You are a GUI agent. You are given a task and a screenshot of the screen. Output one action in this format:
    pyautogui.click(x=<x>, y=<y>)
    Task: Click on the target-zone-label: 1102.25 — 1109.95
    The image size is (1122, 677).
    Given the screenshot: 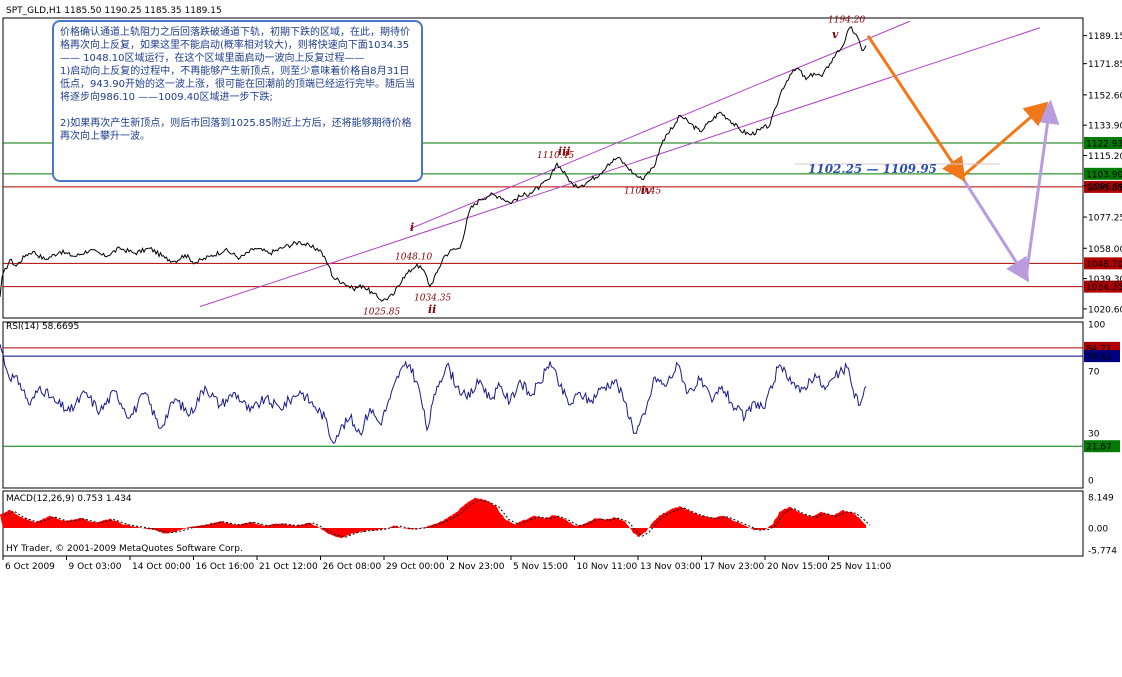 What is the action you would take?
    pyautogui.click(x=872, y=169)
    